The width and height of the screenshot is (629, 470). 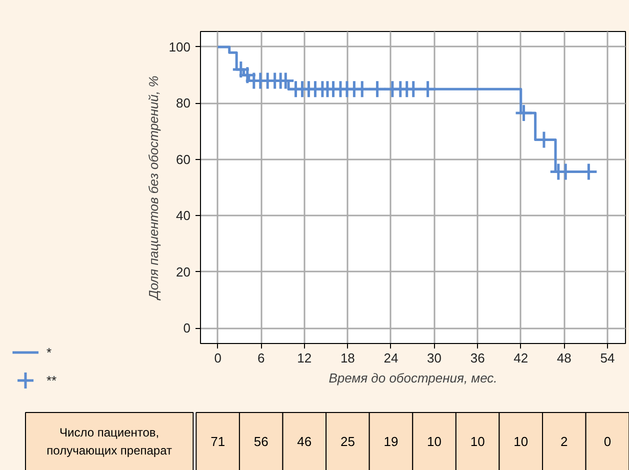 I want to click on x-tick-label: 48, so click(x=564, y=358).